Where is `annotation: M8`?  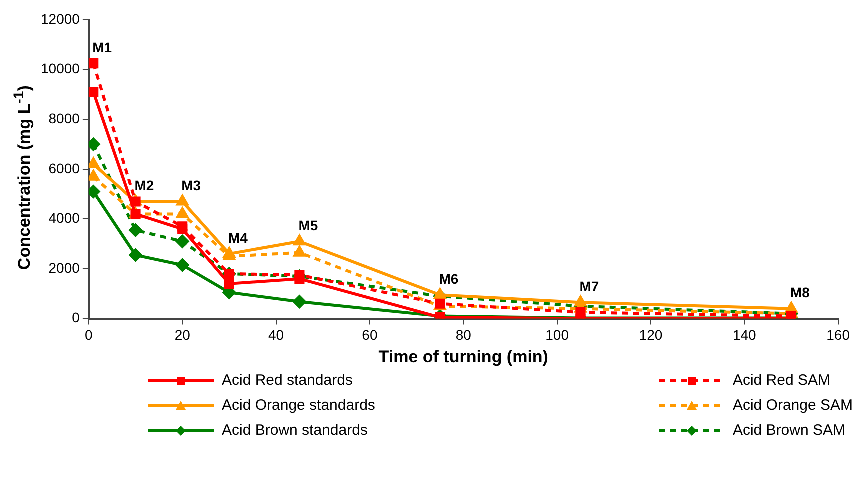
annotation: M8 is located at coordinates (800, 292).